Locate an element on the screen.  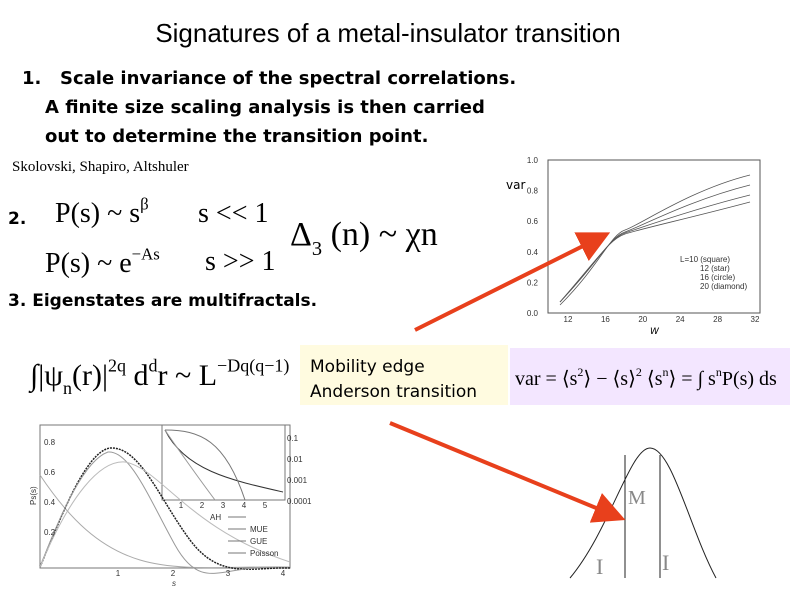
formula-part: ∫|ψ is located at coordinates (45, 376).